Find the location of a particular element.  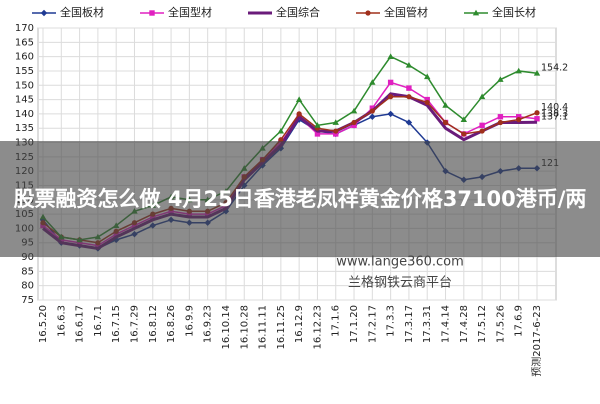

x-tick-label: 16.6.17 is located at coordinates (80, 324).